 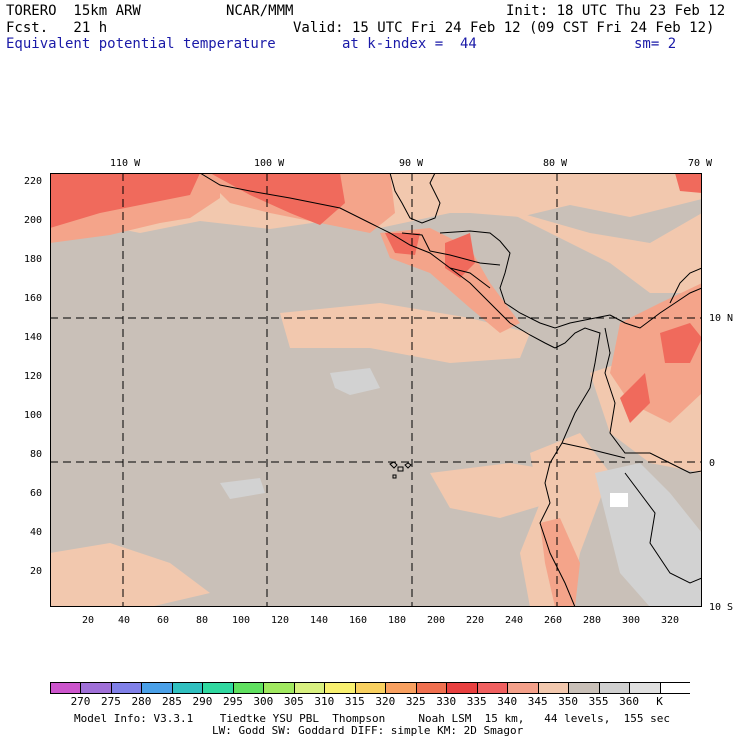 What do you see at coordinates (33, 376) in the screenshot?
I see `y-tick: 120` at bounding box center [33, 376].